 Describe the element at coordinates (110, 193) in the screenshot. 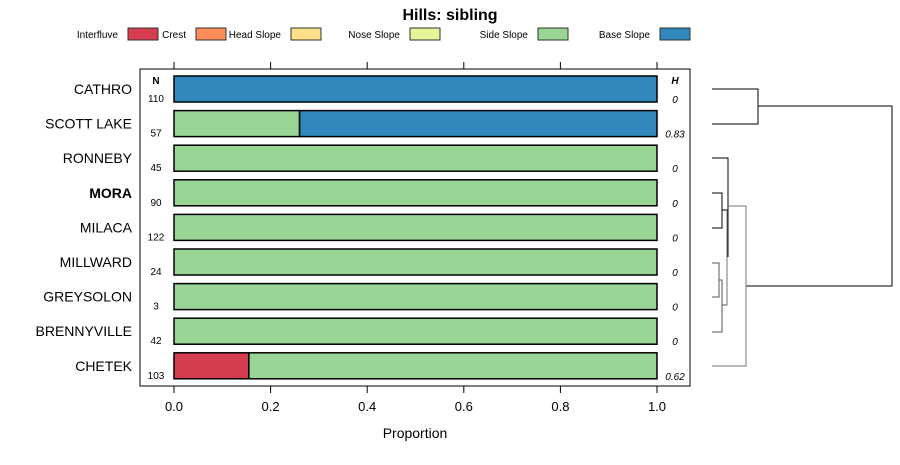

I see `category-label: MORA` at that location.